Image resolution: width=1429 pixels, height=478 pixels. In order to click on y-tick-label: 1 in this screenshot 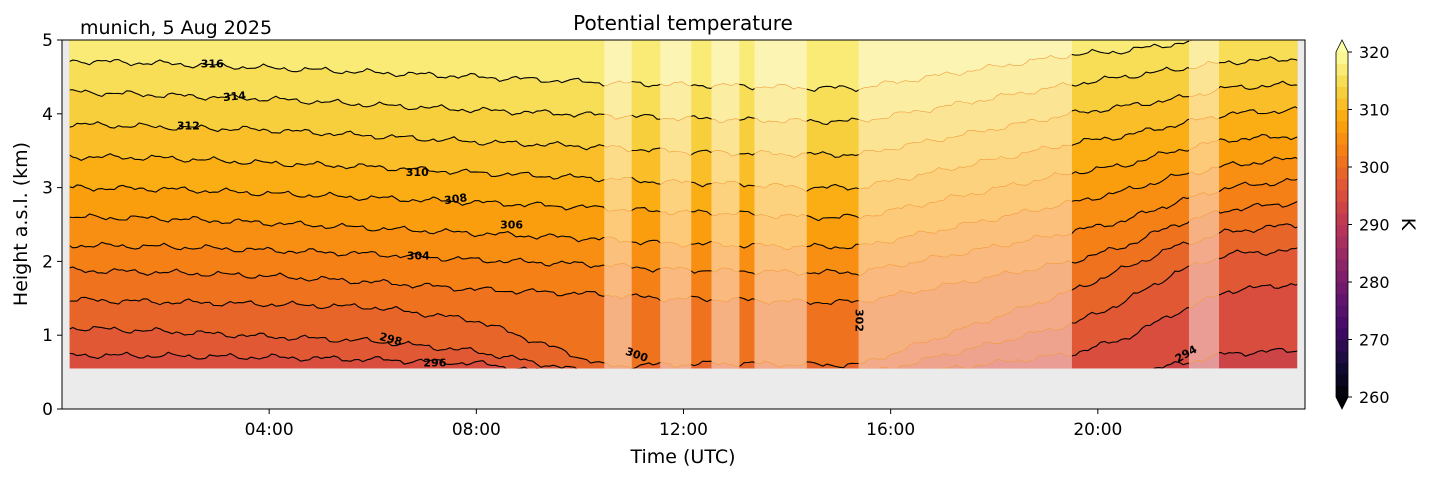, I will do `click(47, 336)`.